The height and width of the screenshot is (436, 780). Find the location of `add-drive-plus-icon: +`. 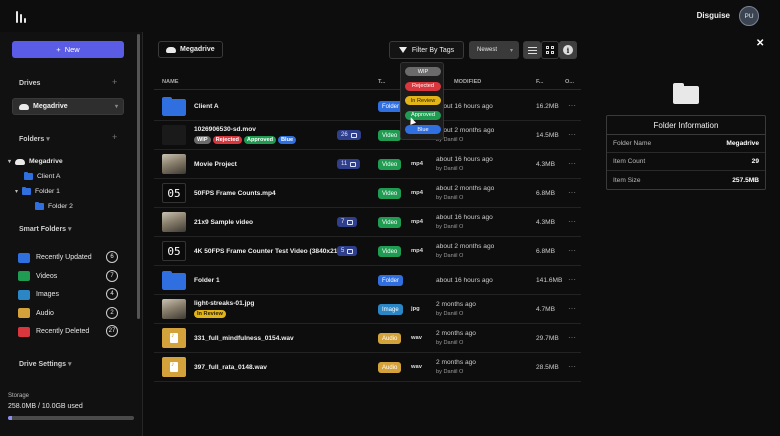

add-drive-plus-icon: + is located at coordinates (115, 82).